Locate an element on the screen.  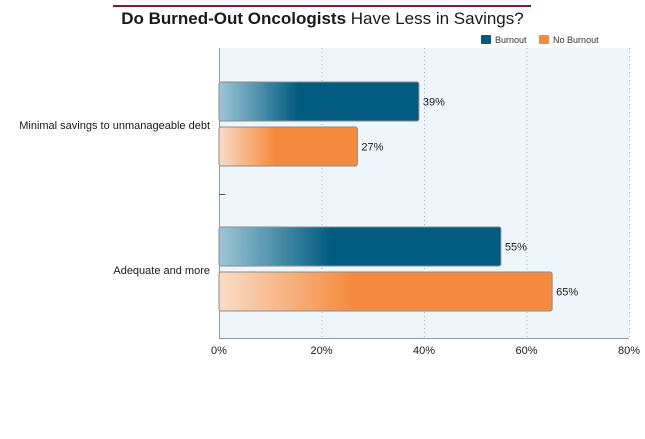
x-tick-label: 40% is located at coordinates (424, 351).